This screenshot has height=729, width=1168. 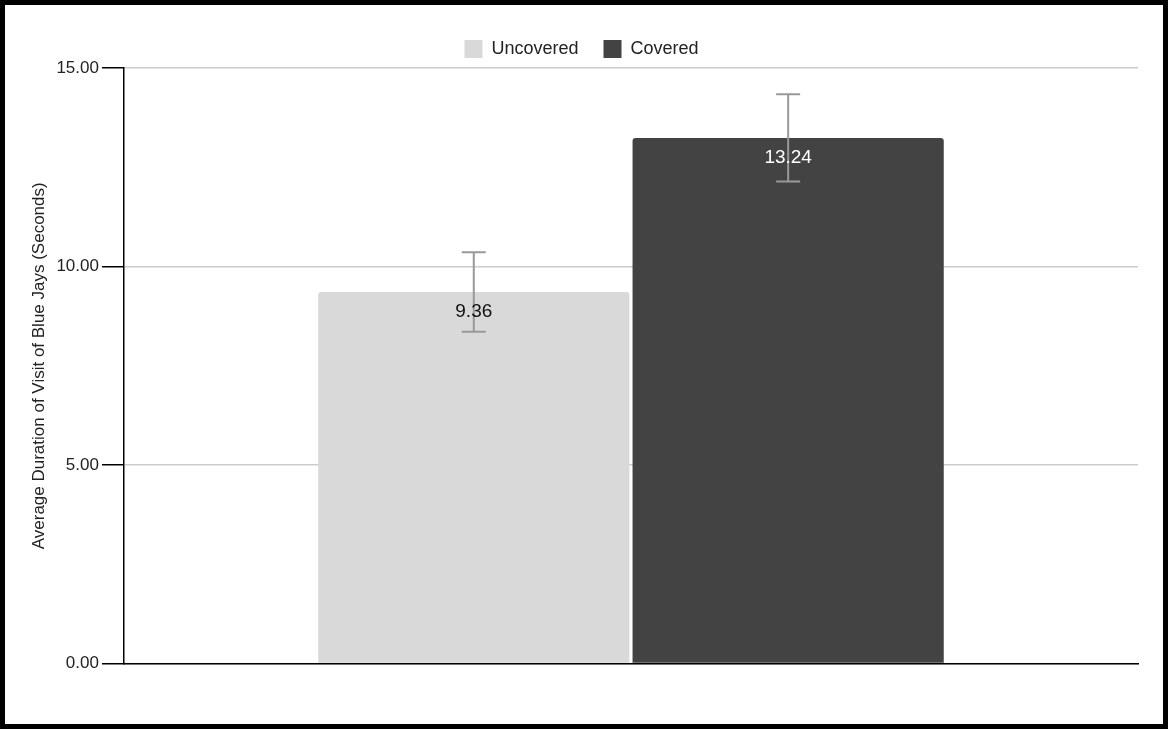 What do you see at coordinates (77, 266) in the screenshot?
I see `y-tick-label: 10.00` at bounding box center [77, 266].